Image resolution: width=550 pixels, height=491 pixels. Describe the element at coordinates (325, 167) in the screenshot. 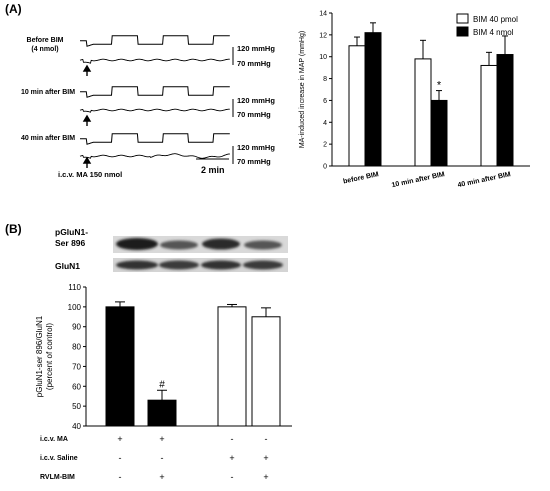

I see `y-tick-label: 0` at that location.